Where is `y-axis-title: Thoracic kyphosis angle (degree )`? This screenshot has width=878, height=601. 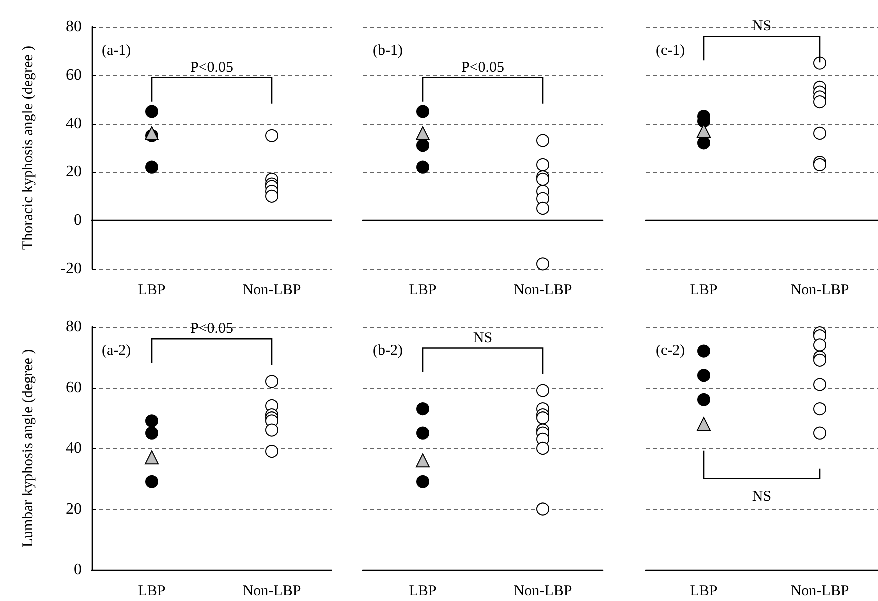 y-axis-title: Thoracic kyphosis angle (degree ) is located at coordinates (28, 148).